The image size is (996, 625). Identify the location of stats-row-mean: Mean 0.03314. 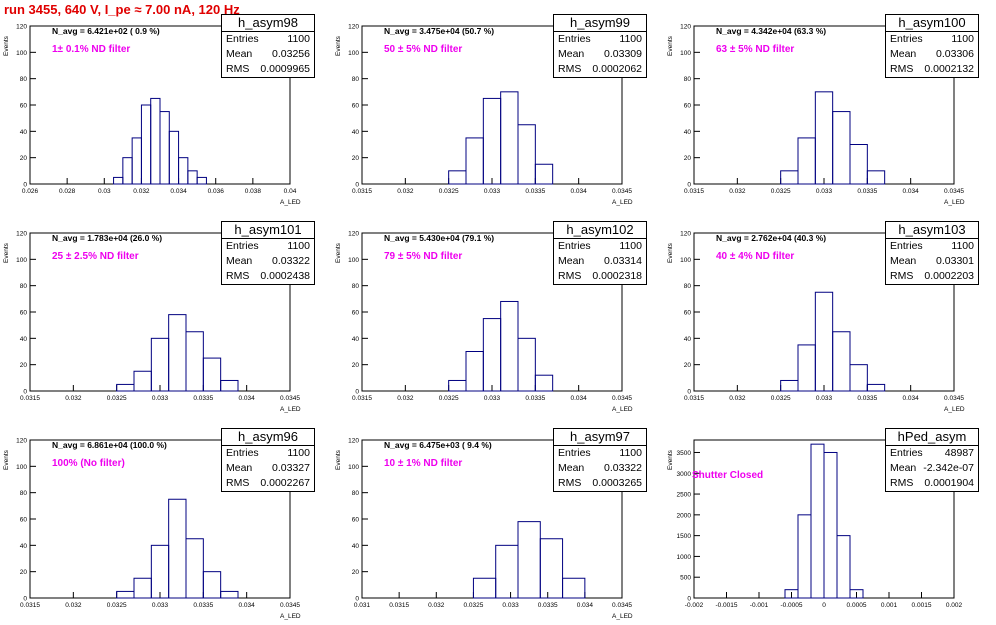
(600, 261).